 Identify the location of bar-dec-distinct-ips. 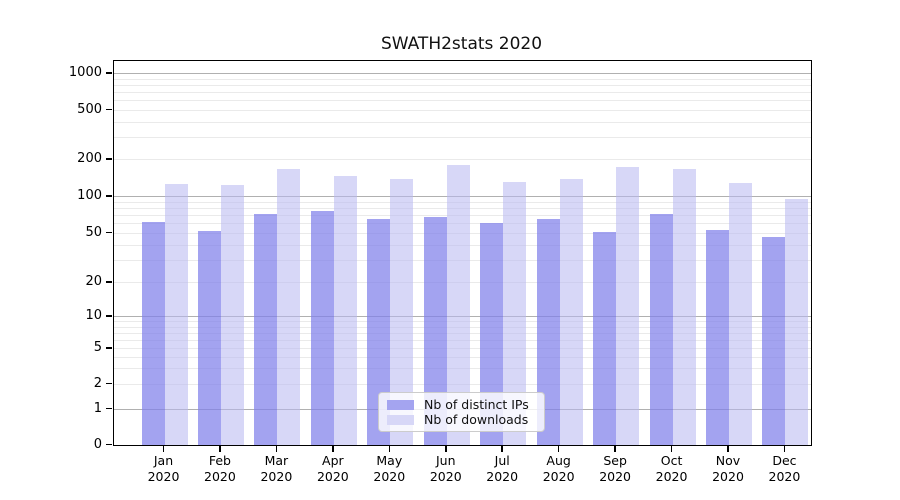
(774, 340).